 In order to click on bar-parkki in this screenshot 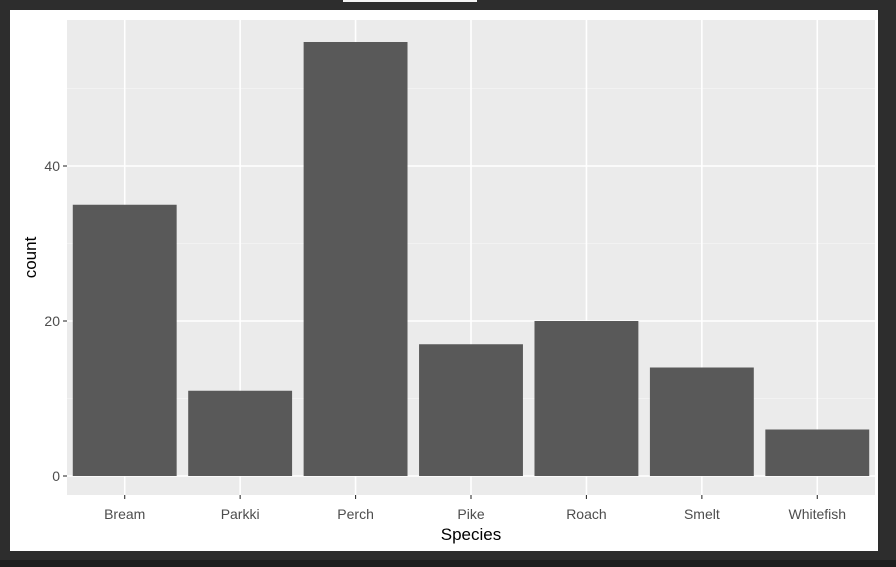, I will do `click(240, 433)`.